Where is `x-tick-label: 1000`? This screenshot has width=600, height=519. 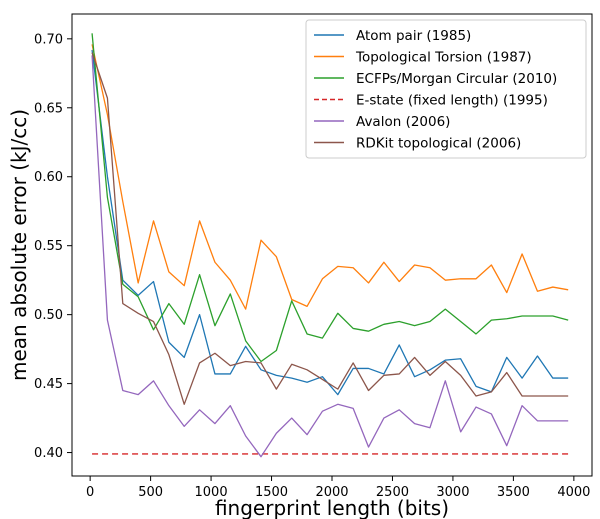 x-tick-label: 1000 is located at coordinates (211, 492).